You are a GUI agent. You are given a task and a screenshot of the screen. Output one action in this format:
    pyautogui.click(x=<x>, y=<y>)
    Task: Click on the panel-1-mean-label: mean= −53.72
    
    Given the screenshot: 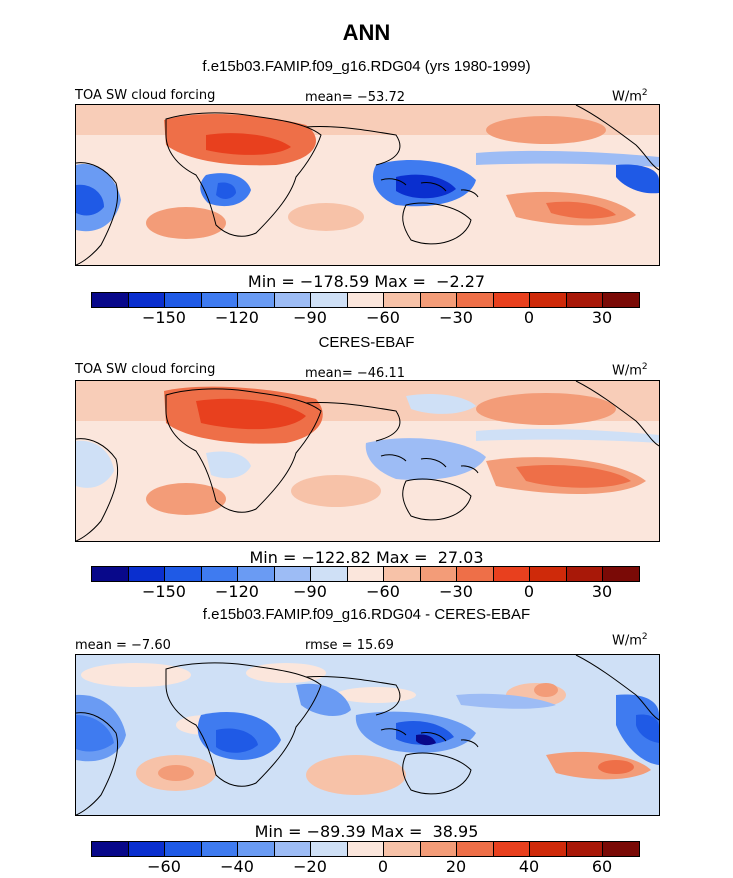 What is the action you would take?
    pyautogui.click(x=355, y=97)
    